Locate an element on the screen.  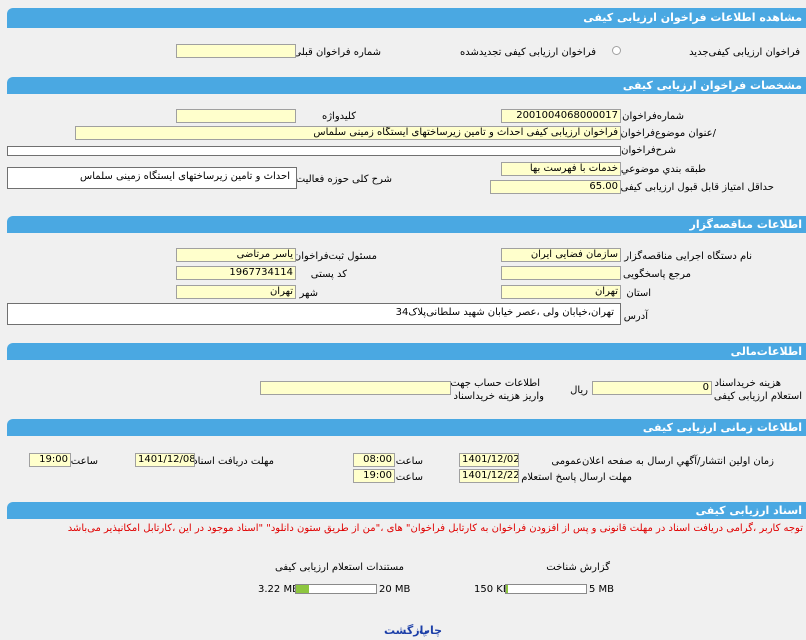
inquiry-progress-fill is located at coordinates (302, 589).